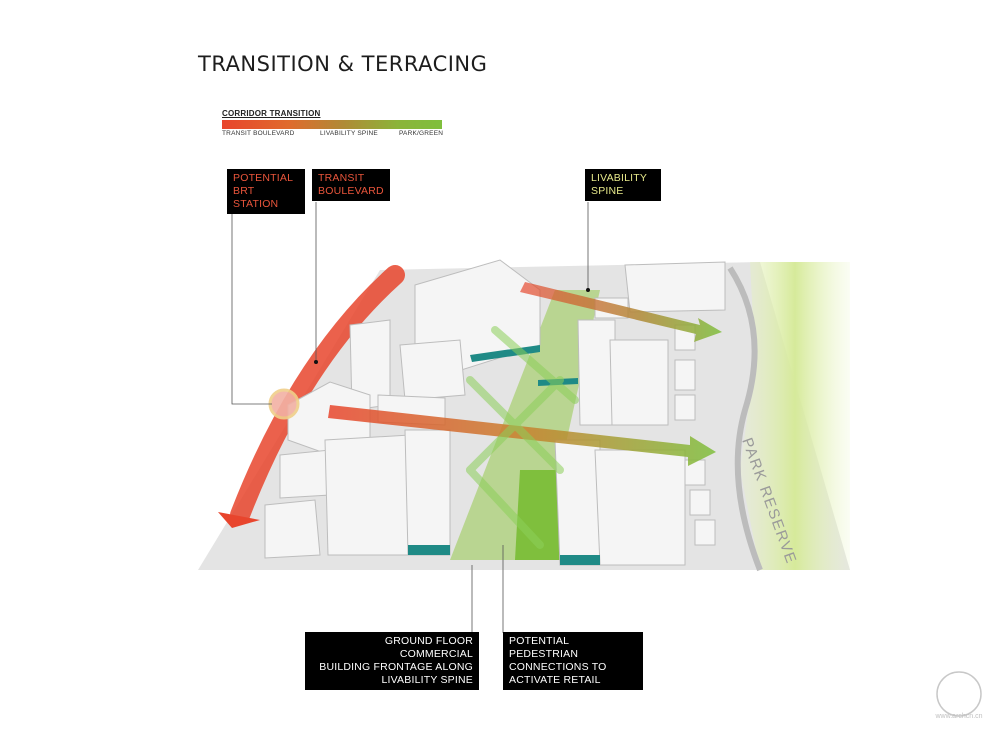 Image resolution: width=1000 pixels, height=737 pixels. Describe the element at coordinates (349, 133) in the screenshot. I see `legend-label-spine: LIVABILITY SPINE` at that location.